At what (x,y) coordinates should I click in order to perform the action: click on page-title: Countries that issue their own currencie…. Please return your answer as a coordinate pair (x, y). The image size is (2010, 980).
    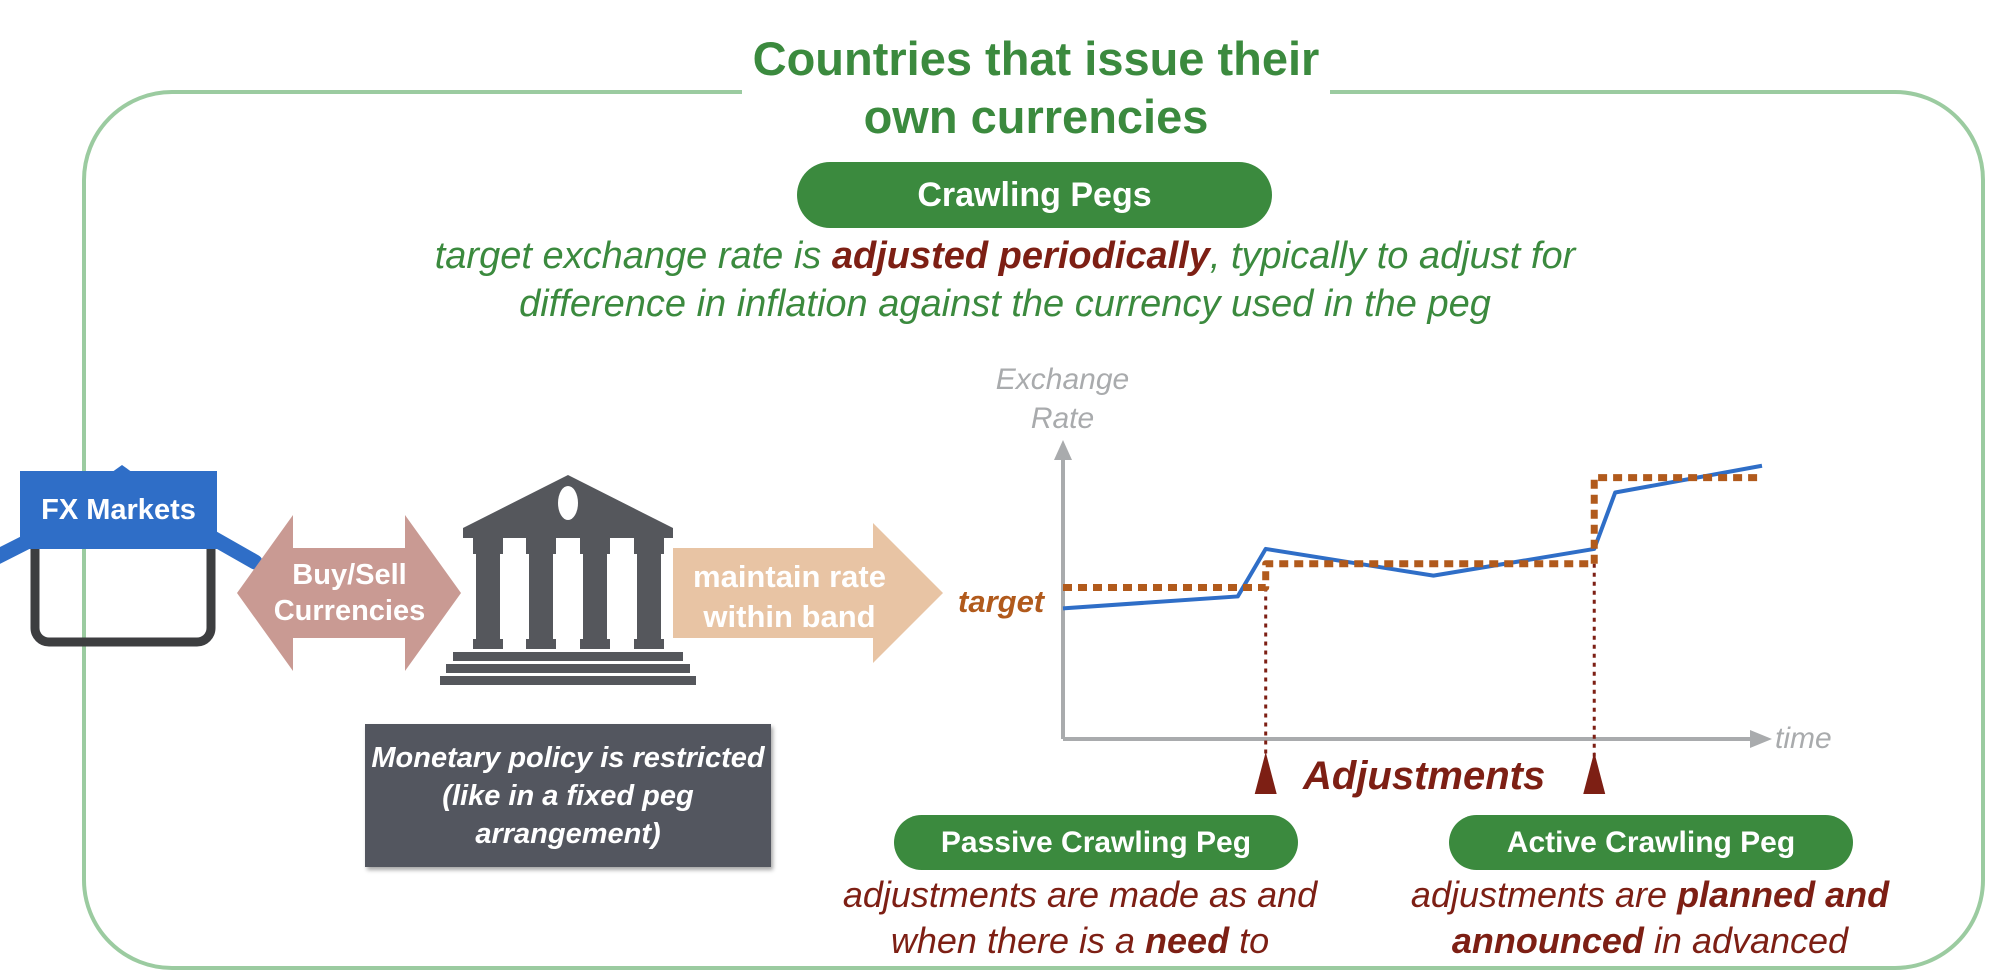
    Looking at the image, I should click on (1036, 87).